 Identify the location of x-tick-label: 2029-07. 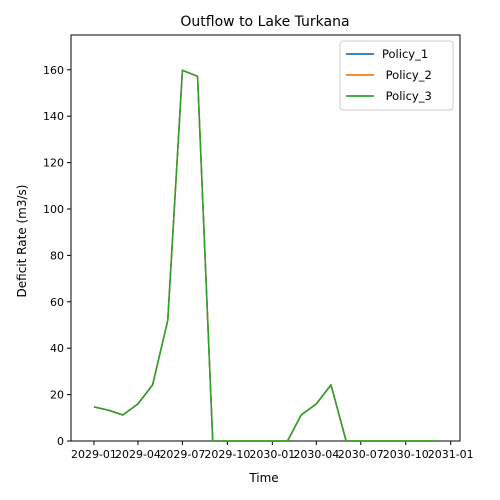
(182, 454).